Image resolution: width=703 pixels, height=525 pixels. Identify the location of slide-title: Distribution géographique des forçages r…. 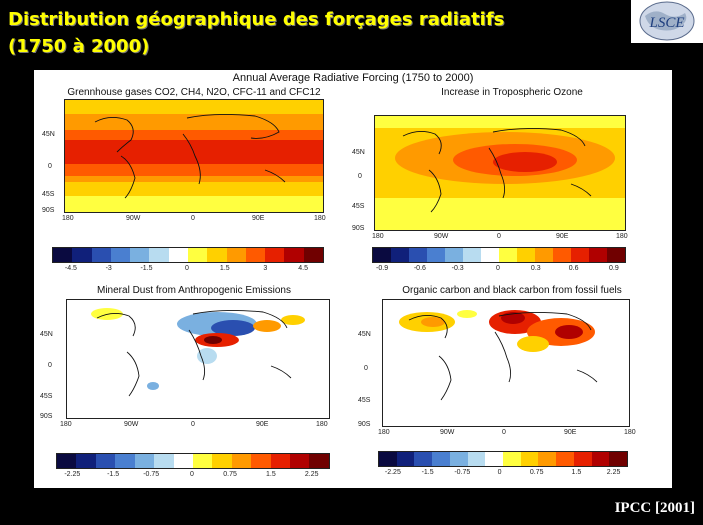
(256, 33).